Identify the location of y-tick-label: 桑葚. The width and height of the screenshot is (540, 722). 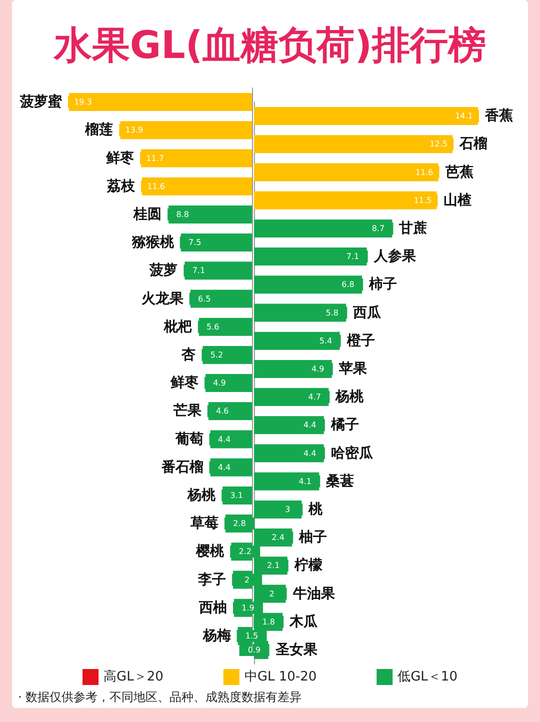
(339, 481).